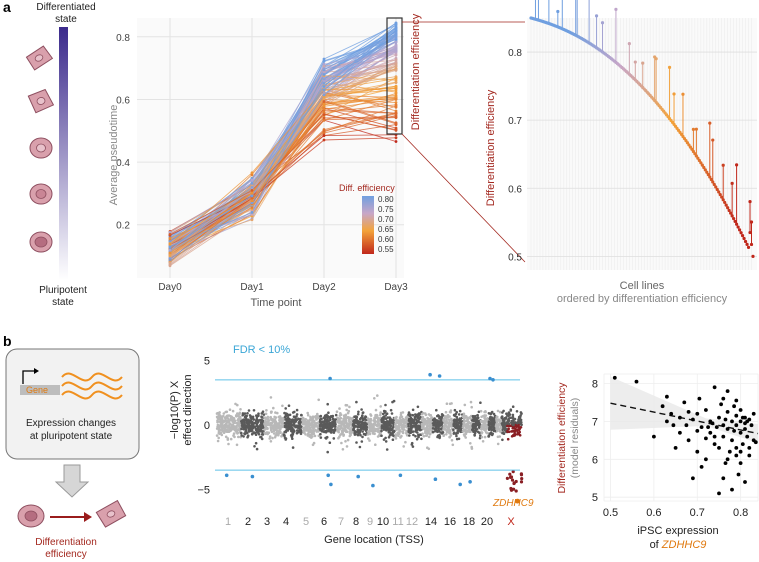 Image resolution: width=759 pixels, height=562 pixels. I want to click on manhattan-y-tick-1: 0, so click(207, 426).